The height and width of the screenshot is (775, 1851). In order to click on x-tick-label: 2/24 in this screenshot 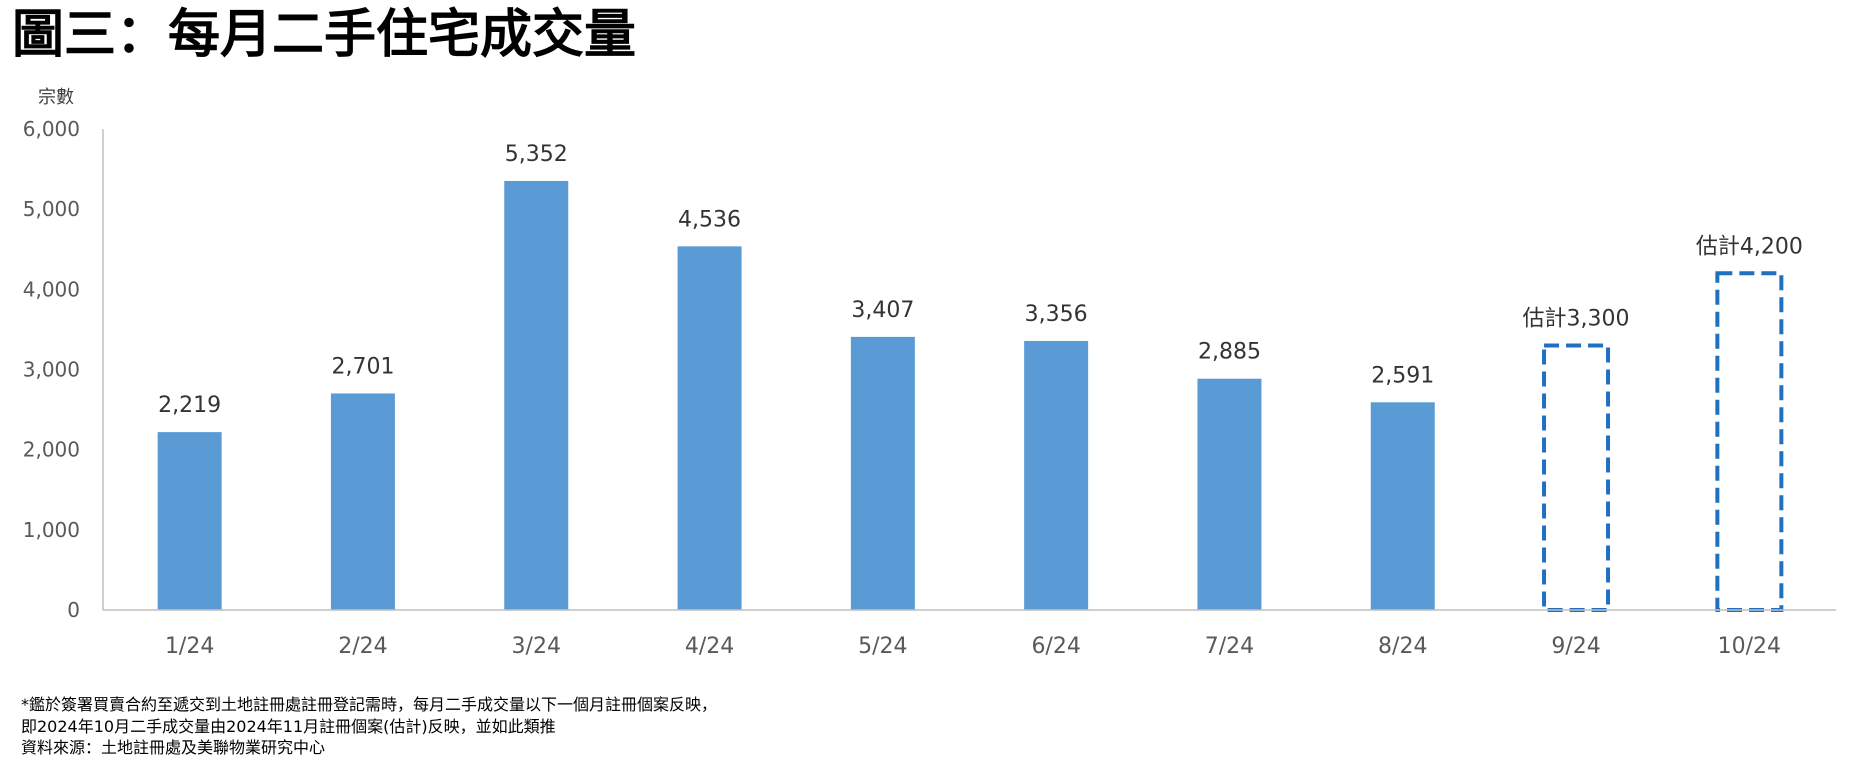, I will do `click(362, 646)`.